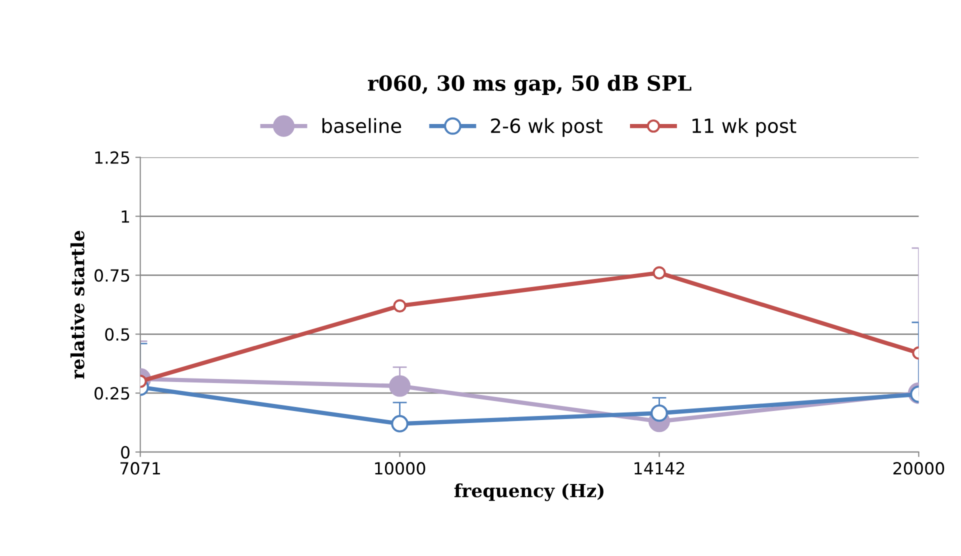 Image resolution: width=961 pixels, height=556 pixels. I want to click on x-tick-label: 7071, so click(140, 468).